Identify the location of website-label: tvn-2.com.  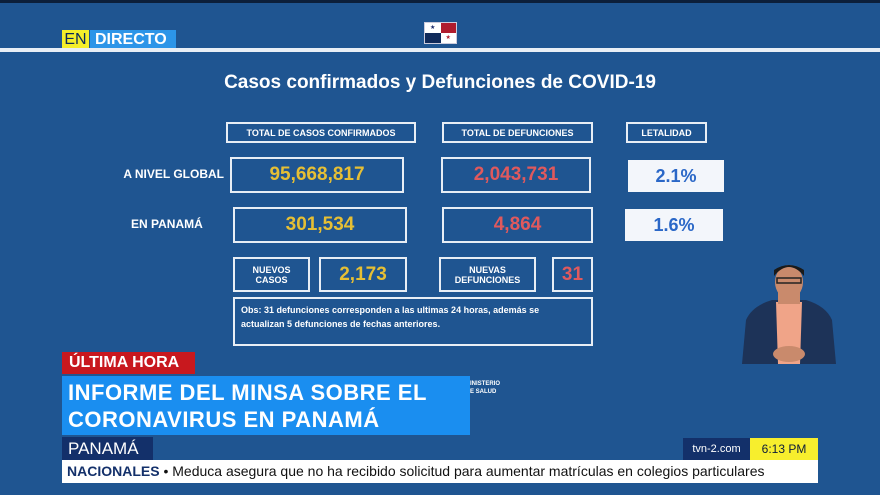
(716, 449).